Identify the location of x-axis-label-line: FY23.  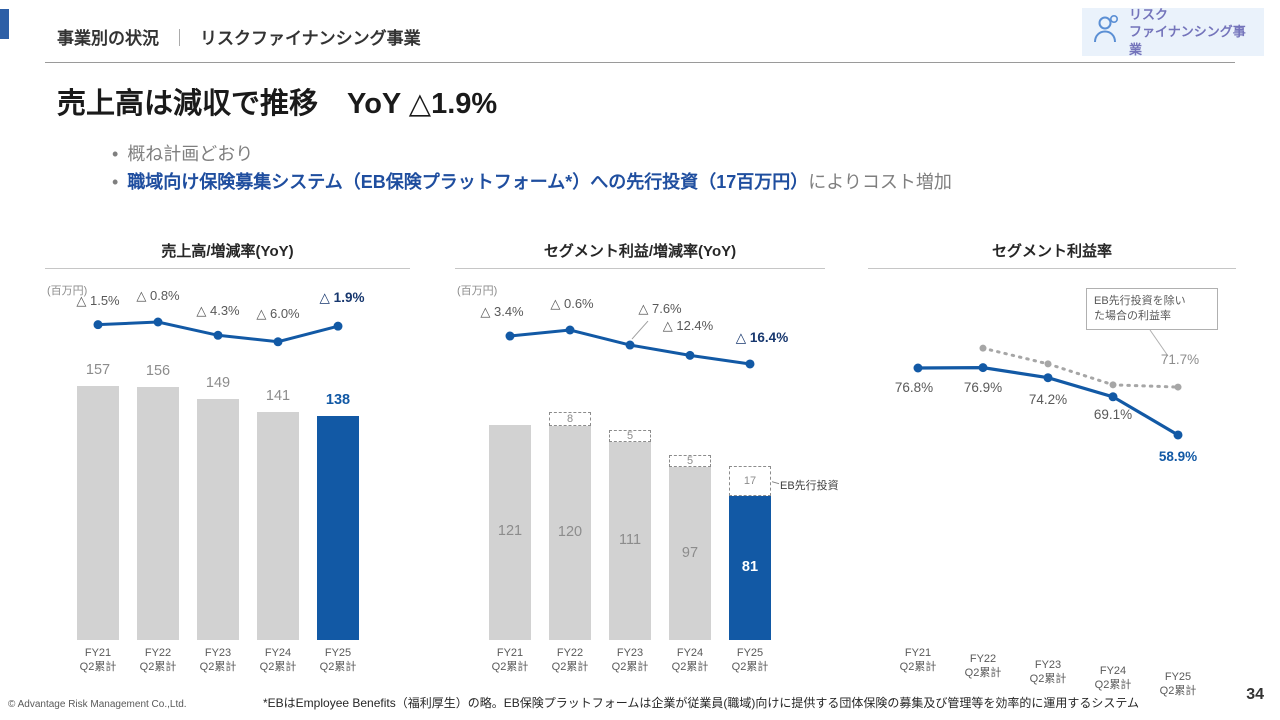
(630, 653).